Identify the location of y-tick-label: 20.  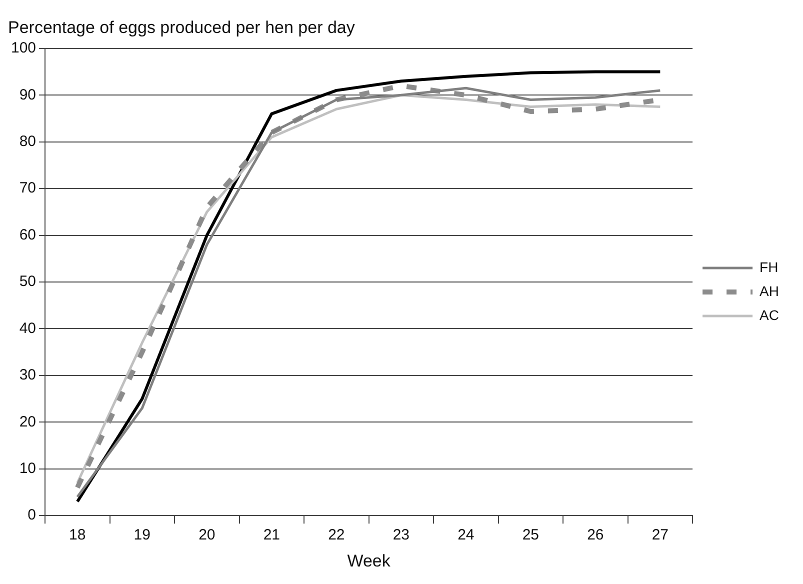
(27, 421).